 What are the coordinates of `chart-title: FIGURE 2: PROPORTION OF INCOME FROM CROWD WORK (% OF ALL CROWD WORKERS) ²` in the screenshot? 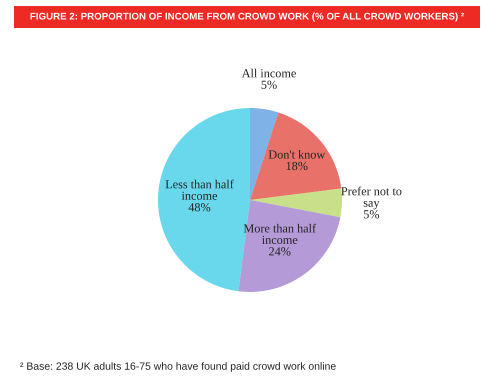 It's located at (247, 17).